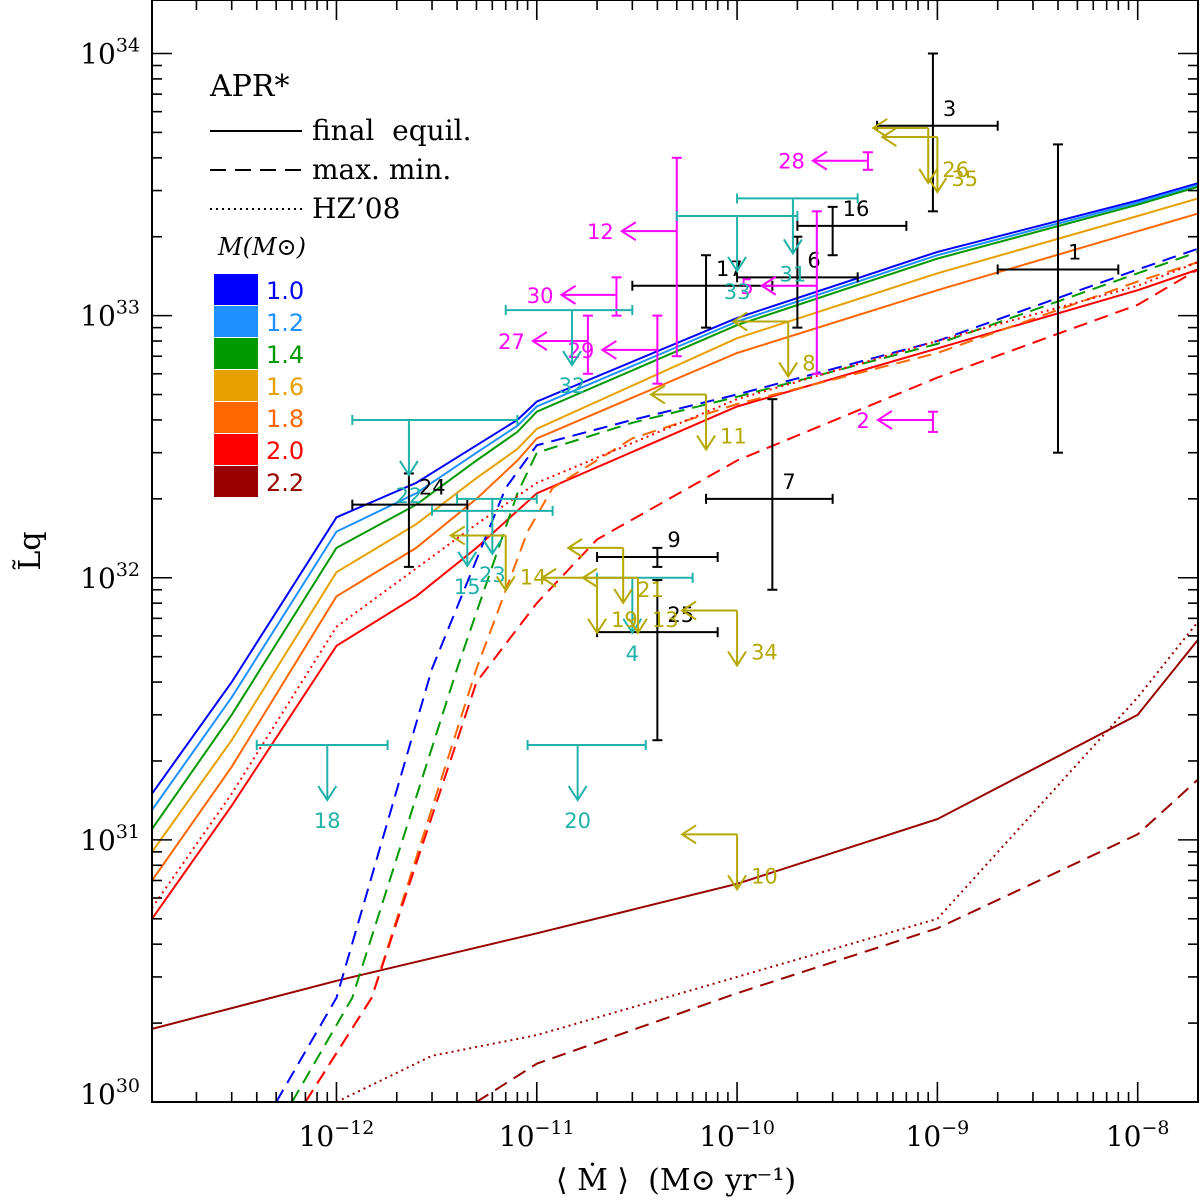 This screenshot has height=1202, width=1200. I want to click on source-label: 26, so click(955, 170).